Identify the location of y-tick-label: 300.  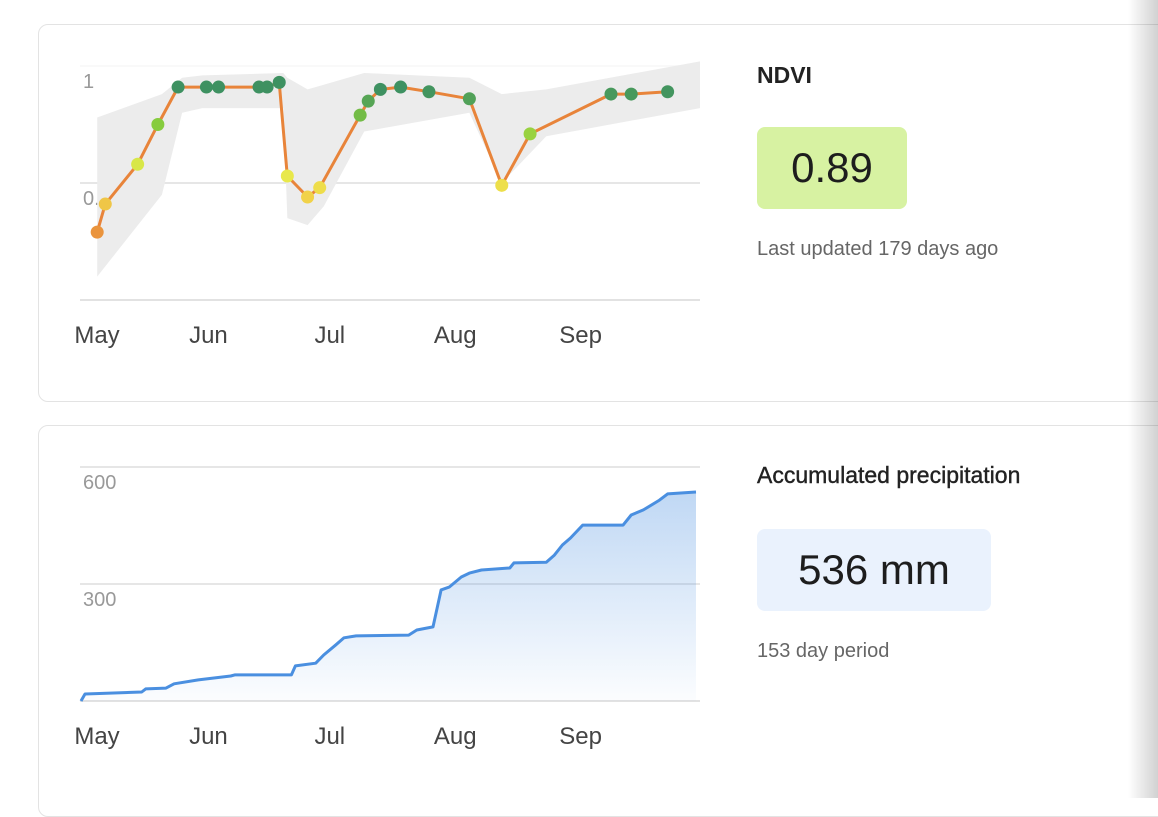
(99, 600).